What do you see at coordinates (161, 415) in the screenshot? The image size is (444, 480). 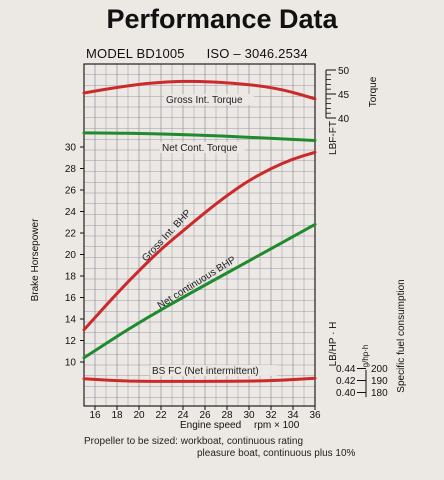 I see `x-tick-label: 22` at bounding box center [161, 415].